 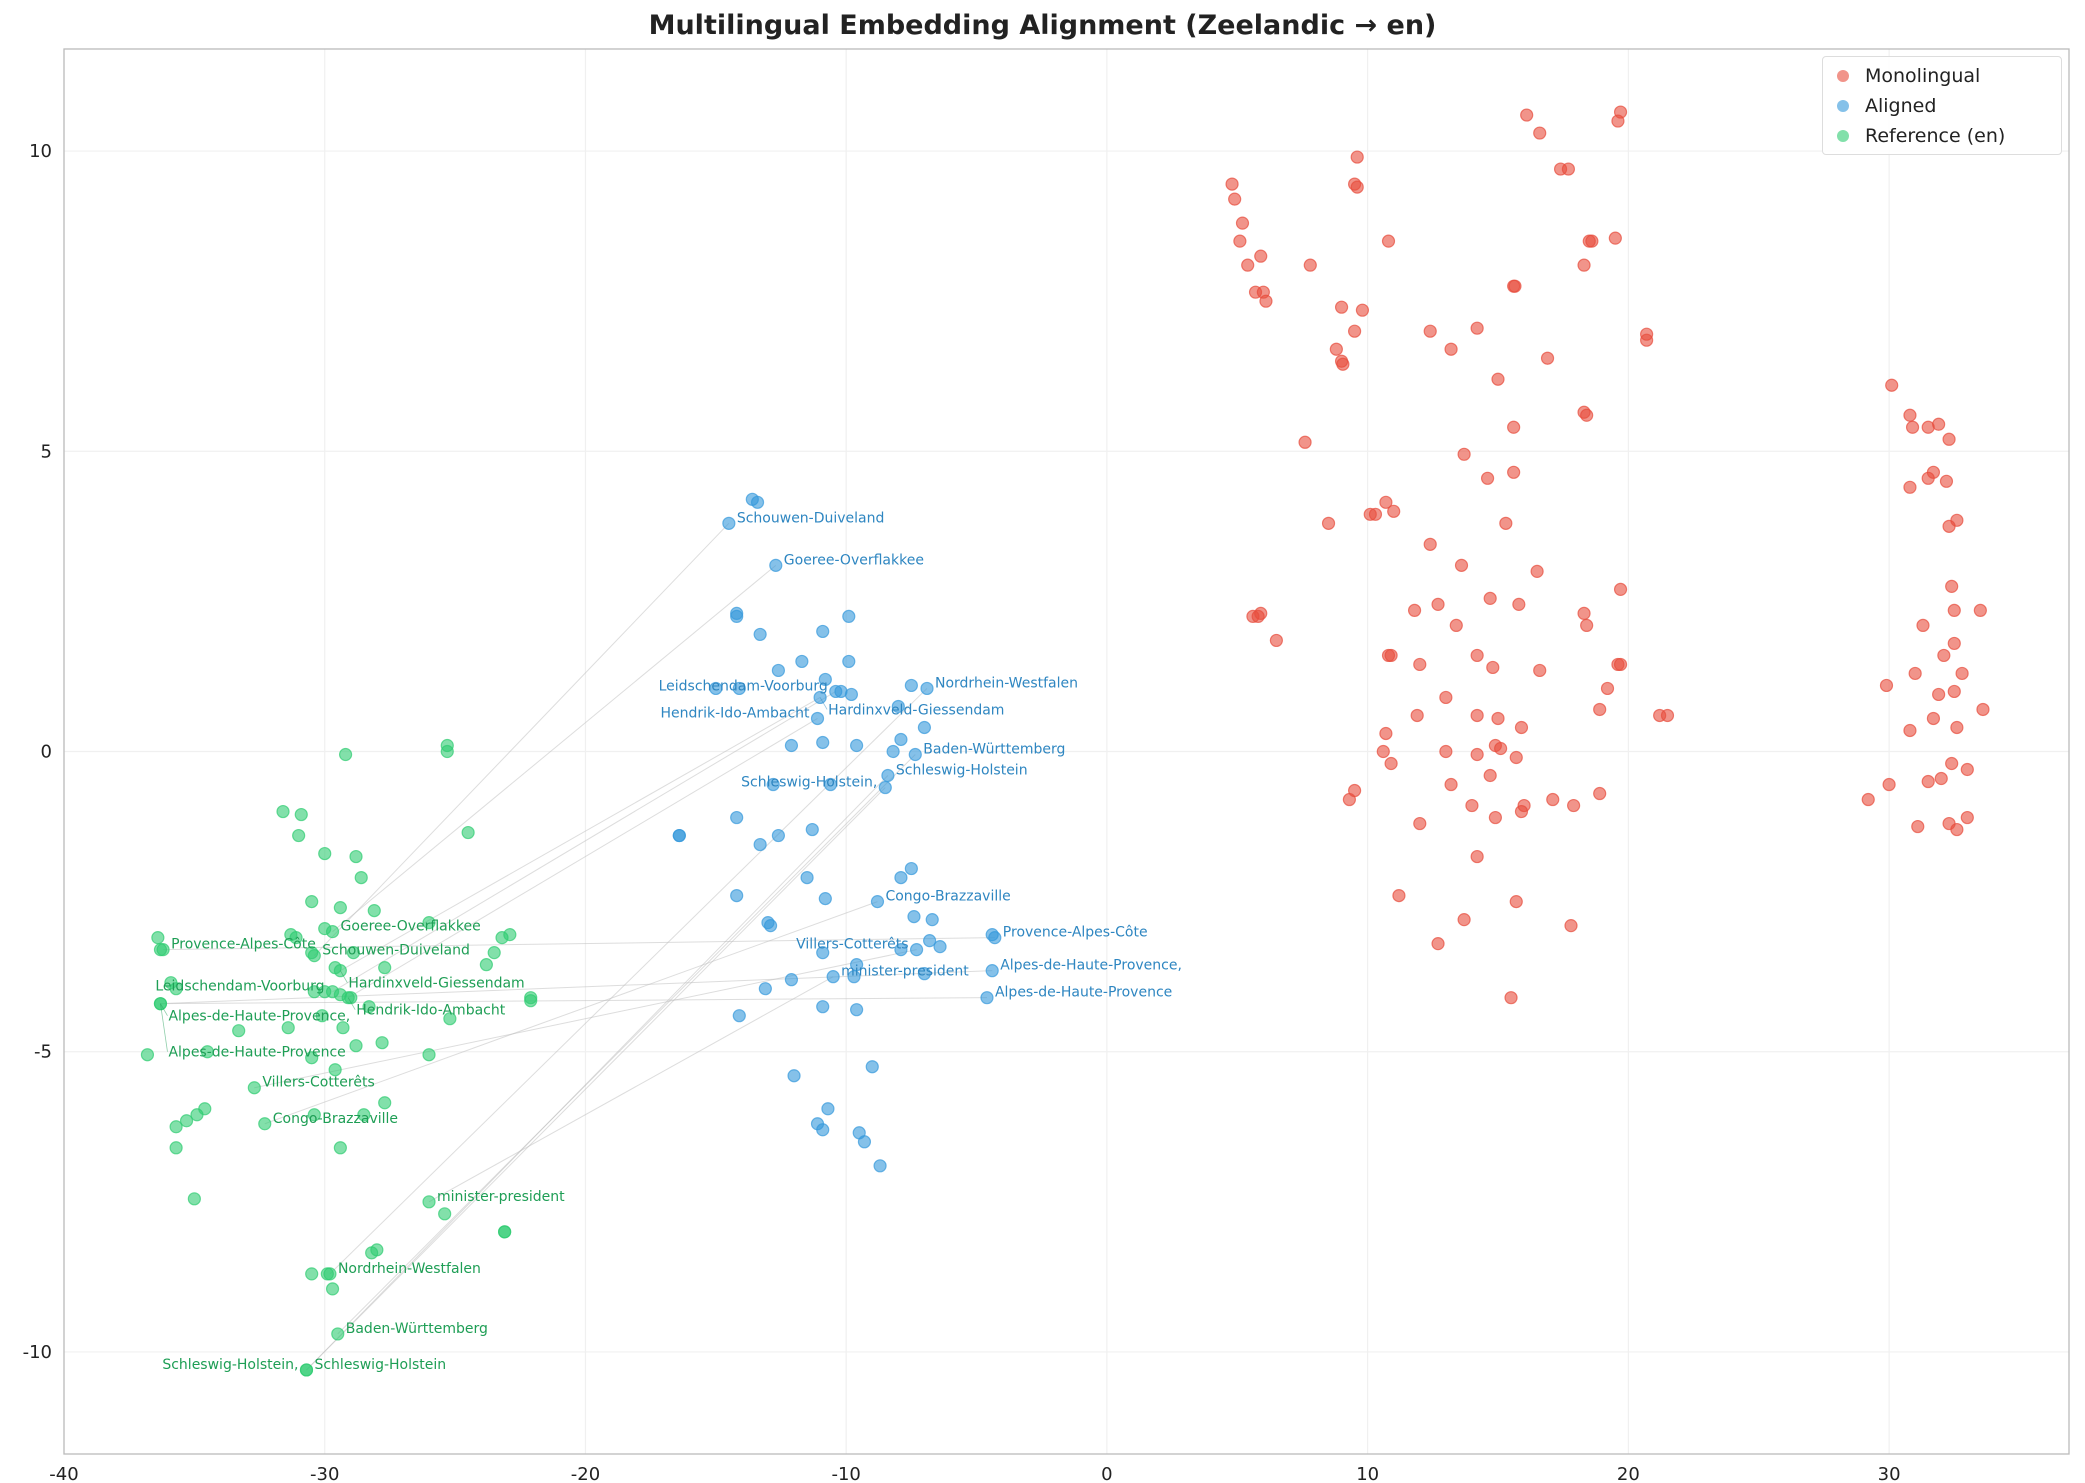 I want to click on reference-point-label: Provence-Alpes-Côte, so click(x=243, y=945).